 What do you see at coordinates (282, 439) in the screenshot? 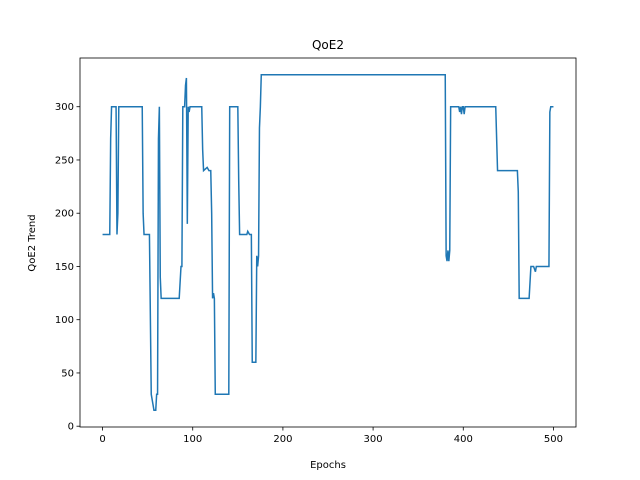
I see `x-tick-label: 200` at bounding box center [282, 439].